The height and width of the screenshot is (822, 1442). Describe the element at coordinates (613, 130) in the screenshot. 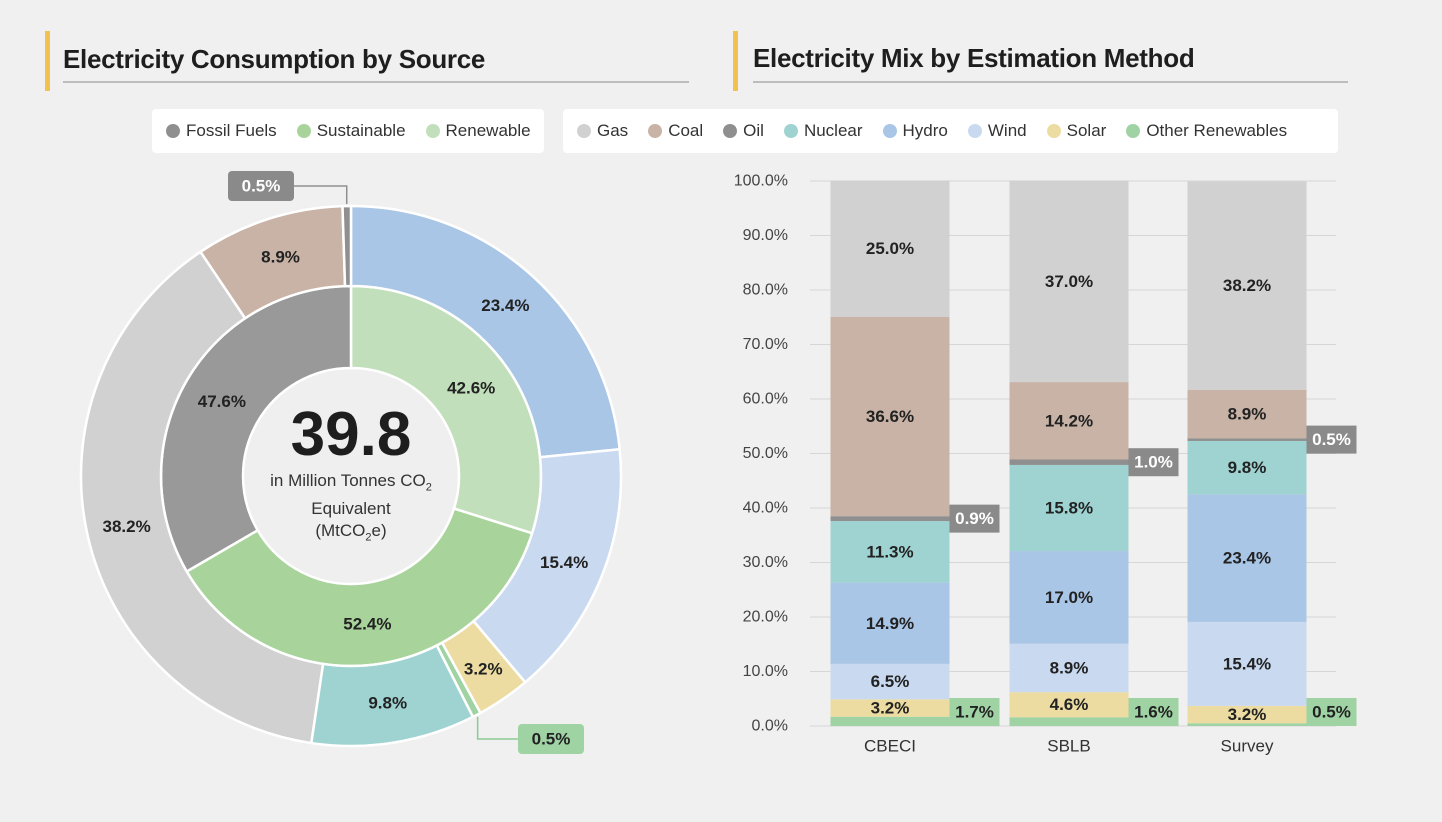

I see `right-legend-label-gas: Gas` at that location.